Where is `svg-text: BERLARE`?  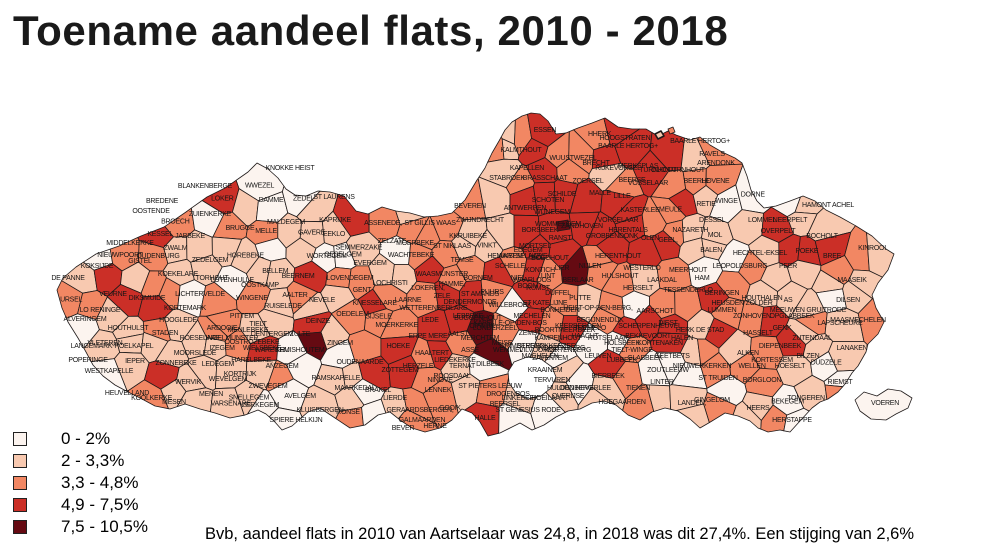
svg-text: BERLARE is located at coordinates (453, 308).